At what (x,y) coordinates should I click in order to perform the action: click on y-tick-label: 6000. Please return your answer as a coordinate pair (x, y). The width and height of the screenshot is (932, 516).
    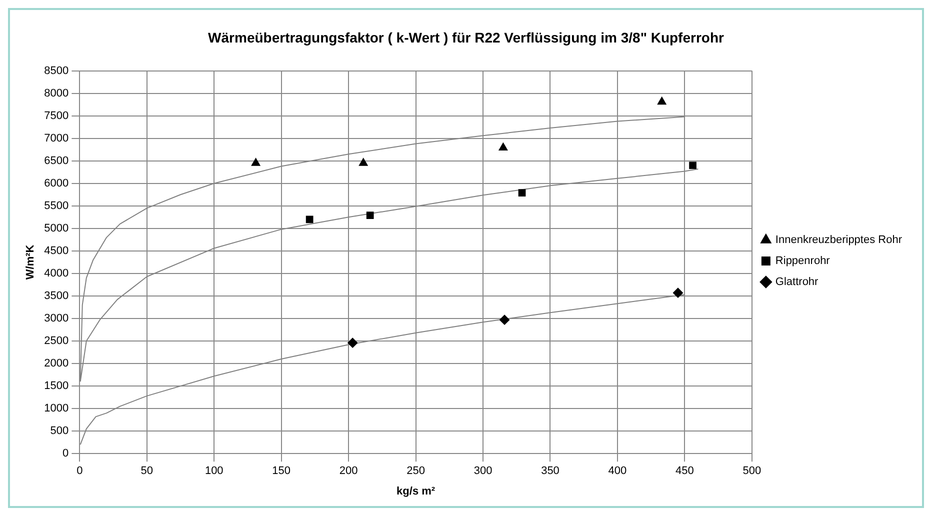
    Looking at the image, I should click on (56, 183).